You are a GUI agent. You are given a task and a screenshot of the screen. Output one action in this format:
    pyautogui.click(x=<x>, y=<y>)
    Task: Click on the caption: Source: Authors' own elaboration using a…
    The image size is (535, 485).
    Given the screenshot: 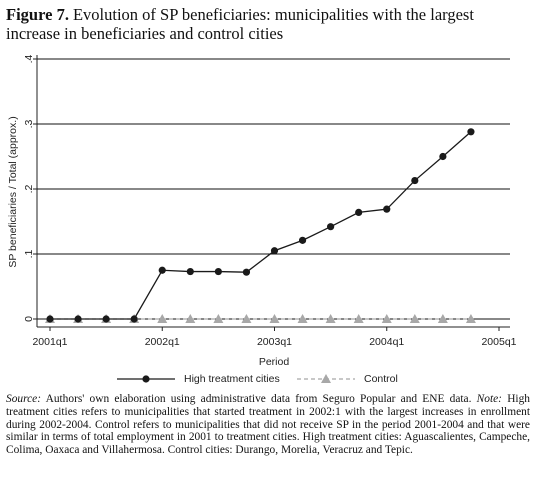 What is the action you would take?
    pyautogui.click(x=268, y=425)
    